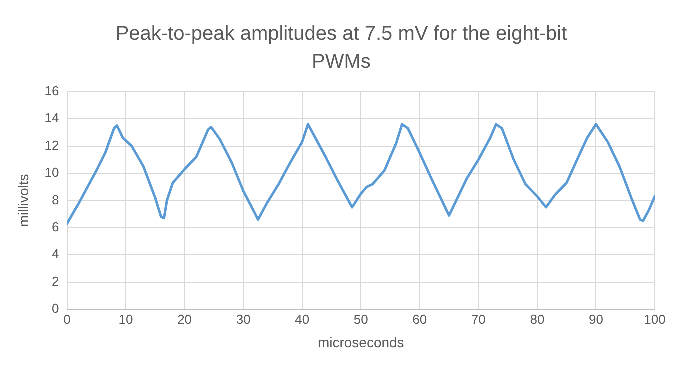 This screenshot has width=683, height=369. I want to click on chart-title: Peak-to-peak amplitudes at 7.5 mV for the eight-bit PWMs, so click(341, 48).